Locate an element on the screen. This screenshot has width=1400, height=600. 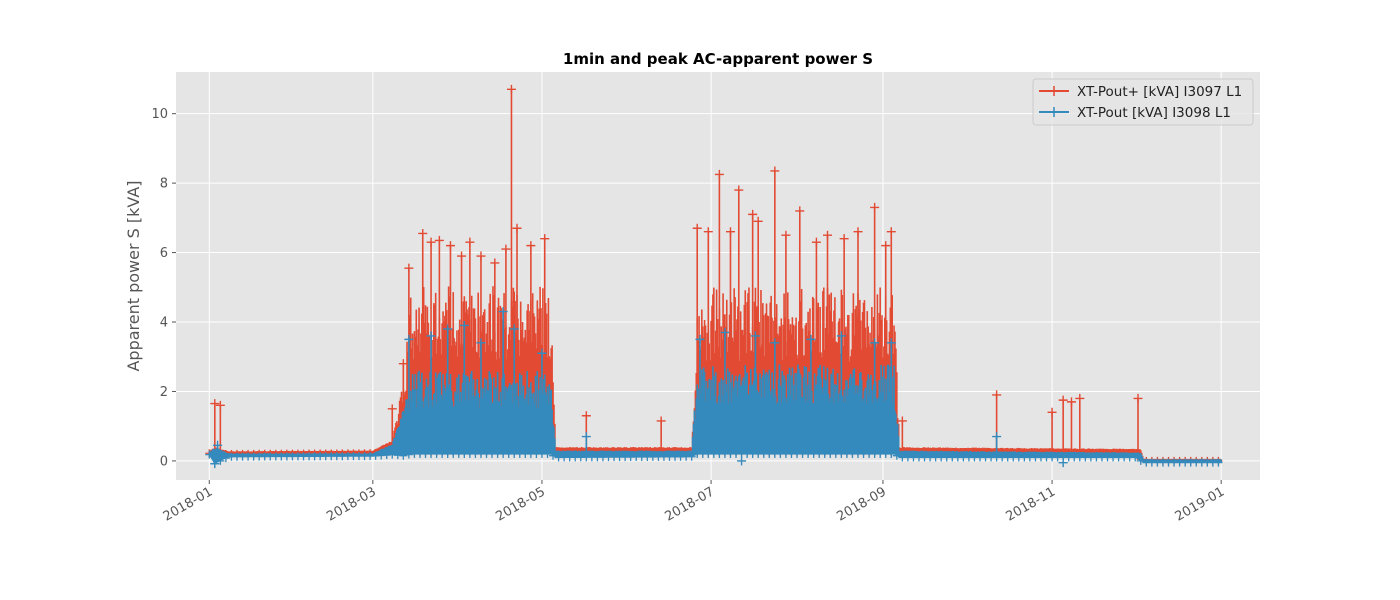
y-tick-label: 0 is located at coordinates (164, 461).